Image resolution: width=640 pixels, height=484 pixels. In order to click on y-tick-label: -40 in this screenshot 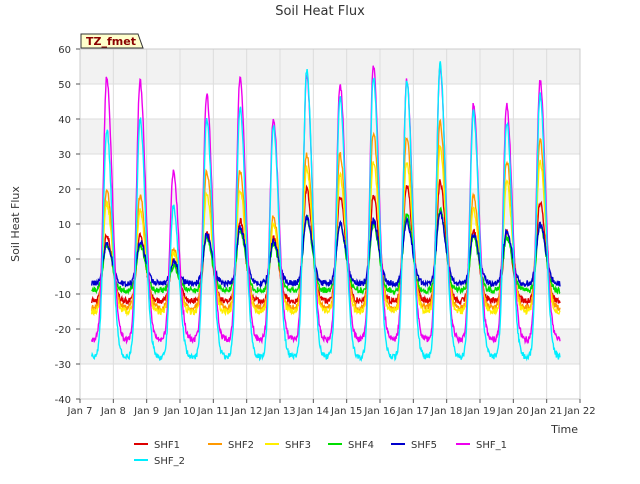, I will do `click(63, 400)`.